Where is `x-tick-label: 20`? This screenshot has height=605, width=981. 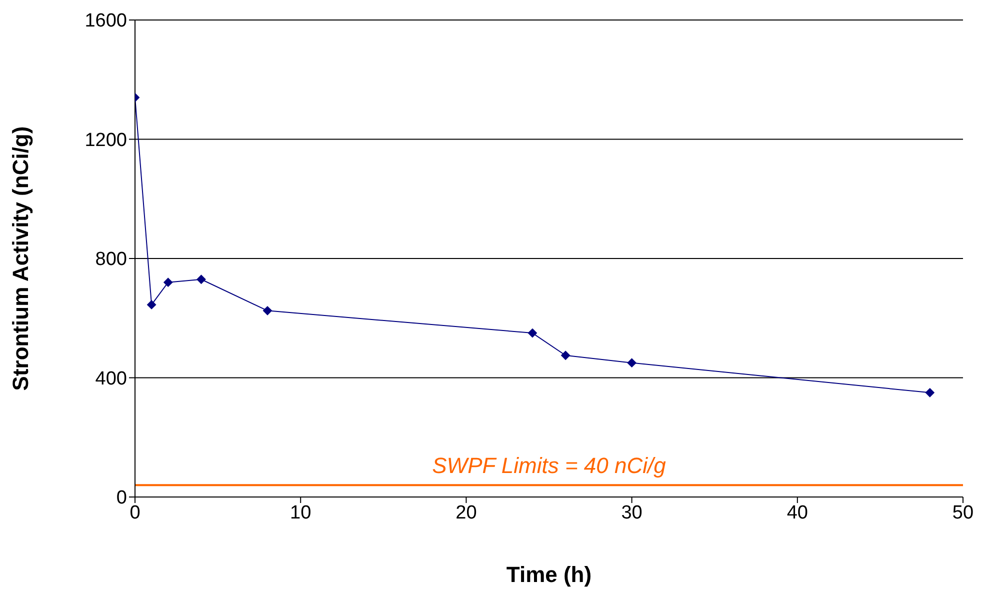 x-tick-label: 20 is located at coordinates (466, 513).